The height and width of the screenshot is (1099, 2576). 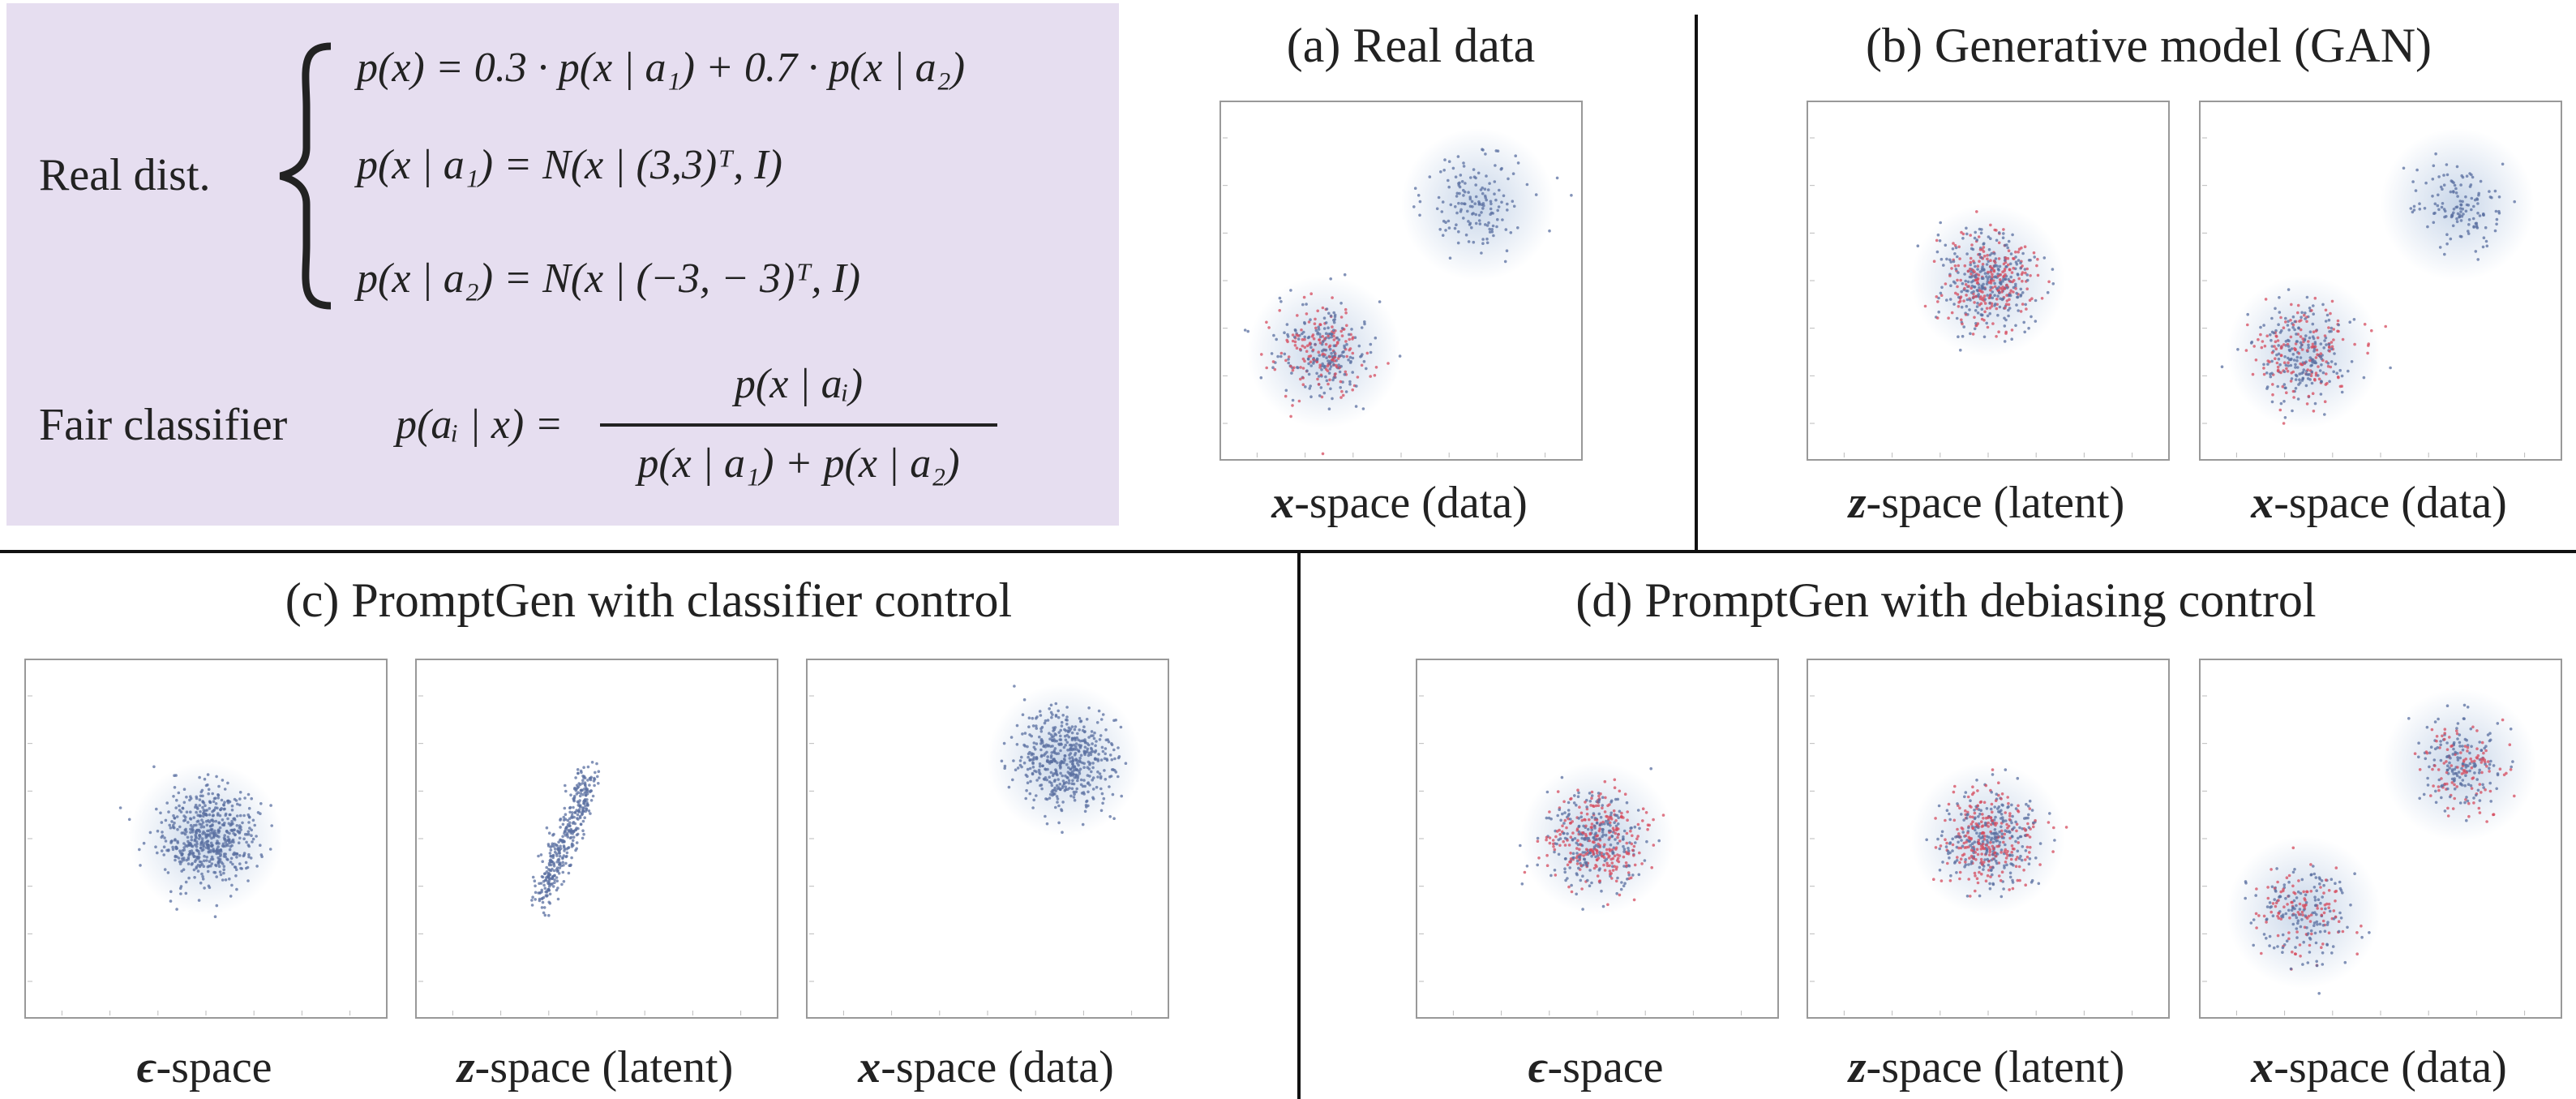 What do you see at coordinates (986, 1067) in the screenshot?
I see `label-c-x-space: x-space (data)` at bounding box center [986, 1067].